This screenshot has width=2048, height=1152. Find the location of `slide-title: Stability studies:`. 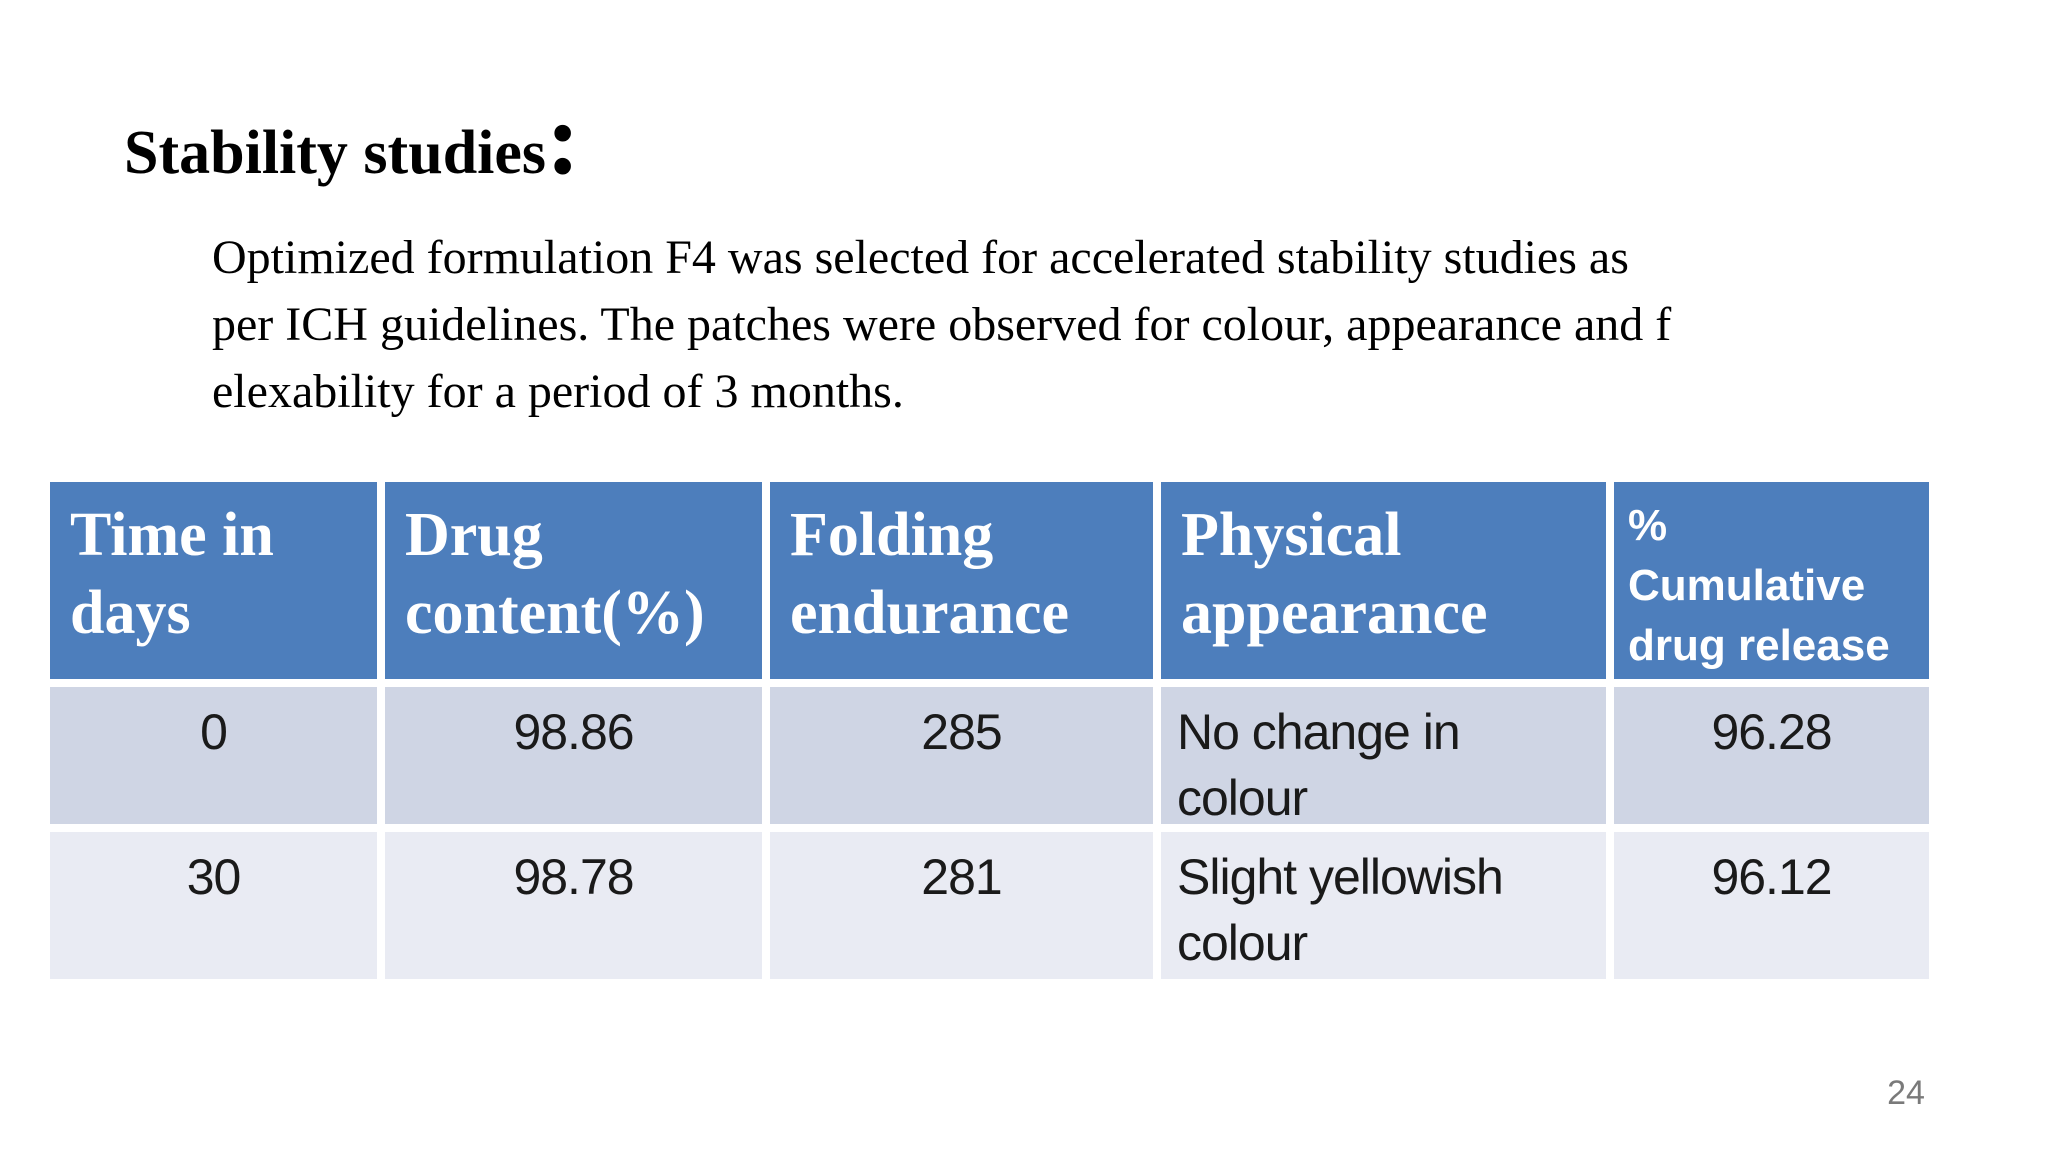

slide-title: Stability studies: is located at coordinates (352, 139).